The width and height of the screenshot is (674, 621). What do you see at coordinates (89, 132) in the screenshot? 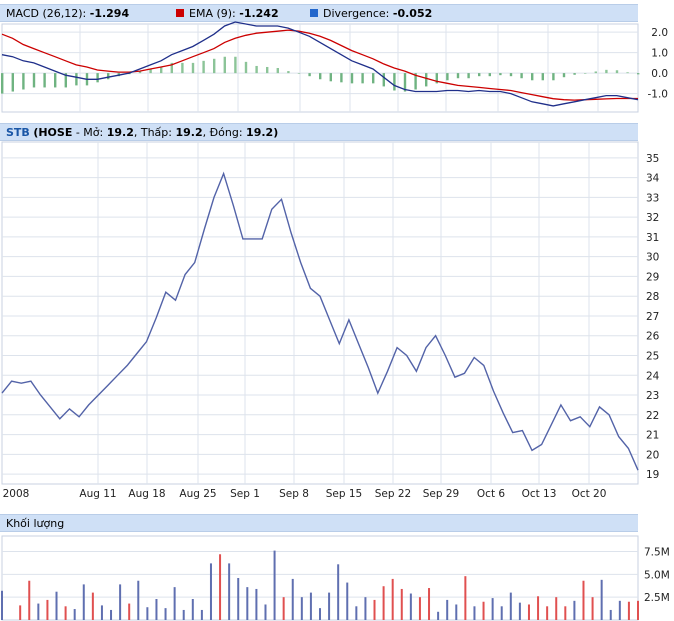
I see `open-label: - Mở:` at bounding box center [89, 132].